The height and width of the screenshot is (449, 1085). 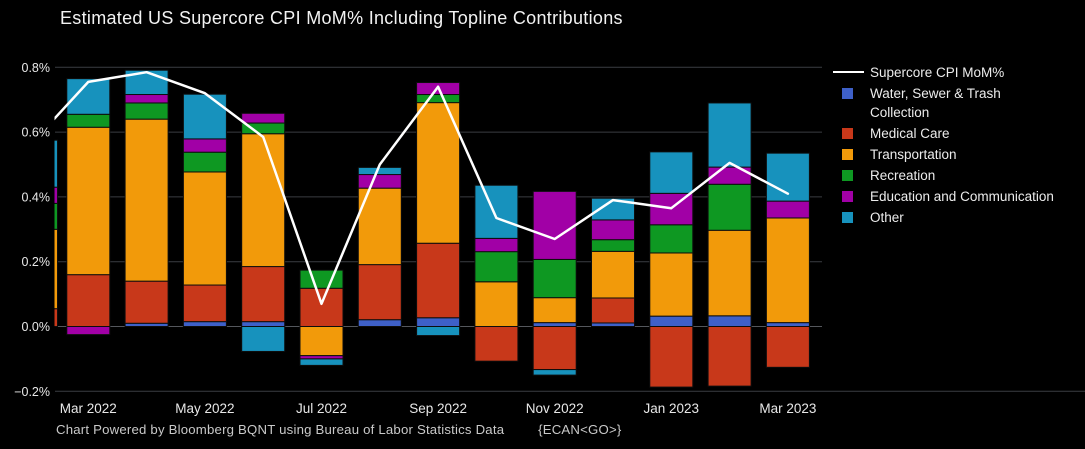 I want to click on legend-label-water-sewer-trash: Water, Sewer & Trash Collection, so click(x=935, y=103).